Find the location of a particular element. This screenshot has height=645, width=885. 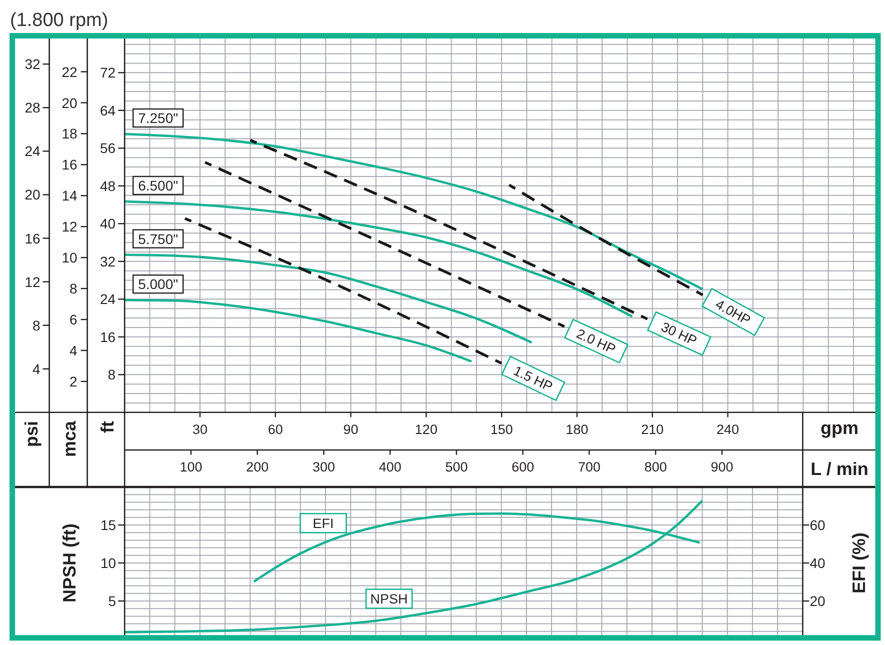

y2-tick-label: 10 is located at coordinates (70, 258).